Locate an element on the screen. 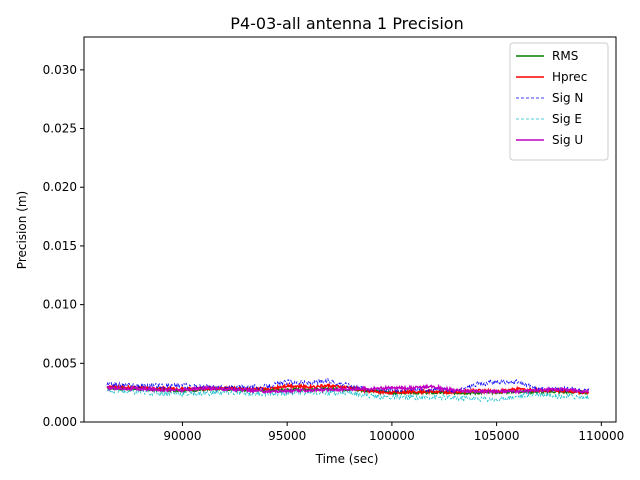 The width and height of the screenshot is (640, 480). x-tick-label: 105000 is located at coordinates (497, 436).